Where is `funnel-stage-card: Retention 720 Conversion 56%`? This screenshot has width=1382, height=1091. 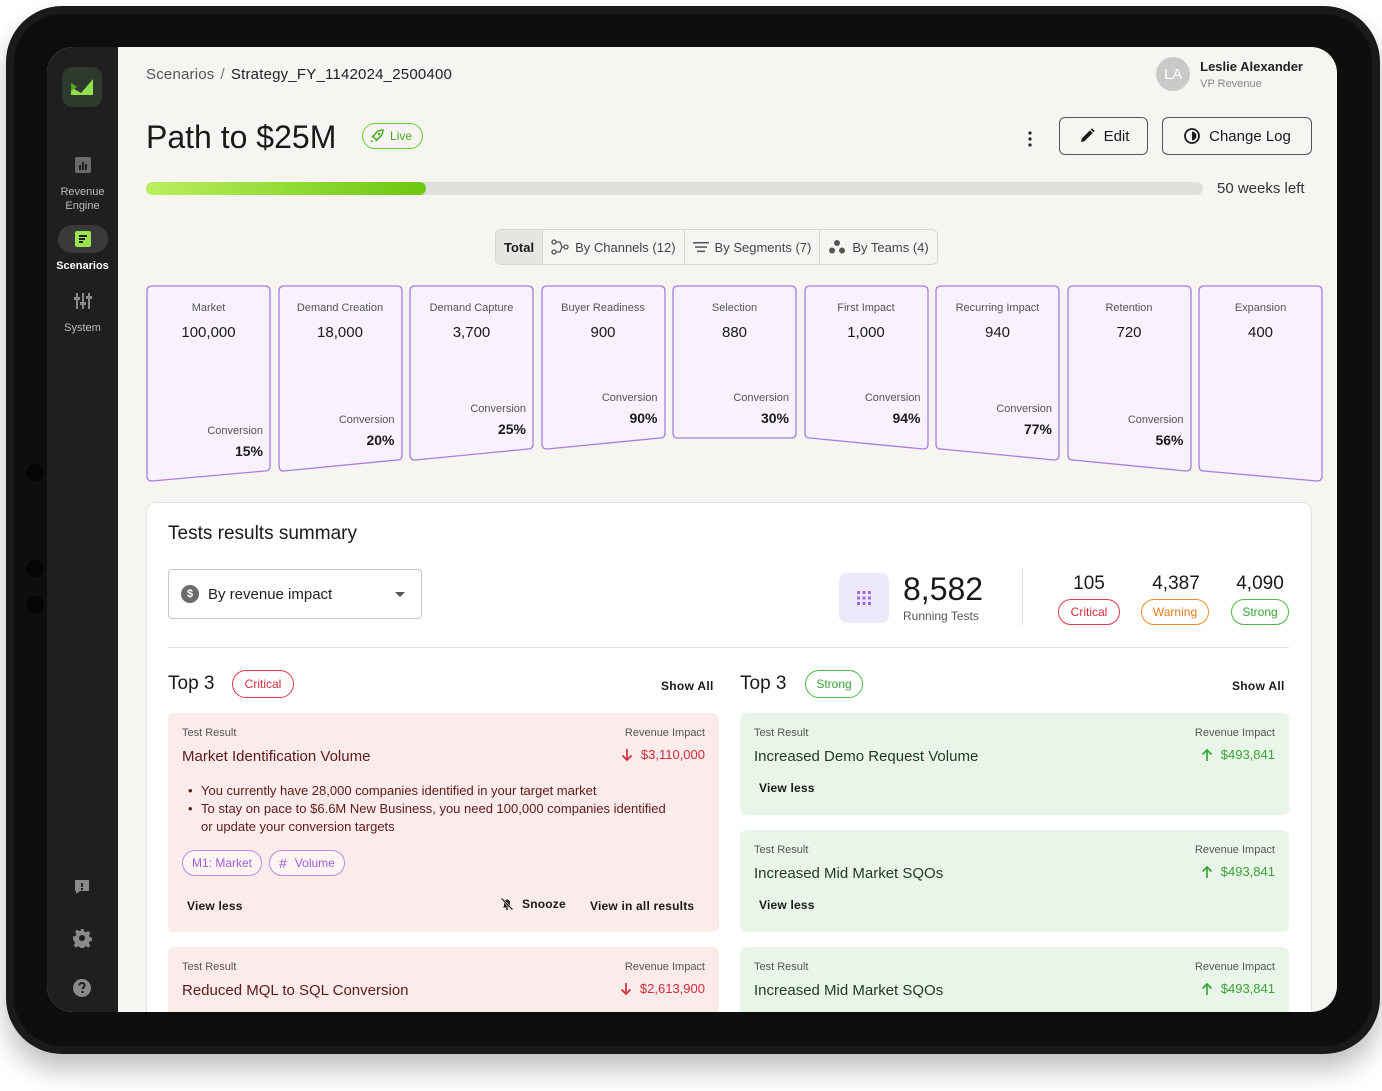 funnel-stage-card: Retention 720 Conversion 56% is located at coordinates (1129, 378).